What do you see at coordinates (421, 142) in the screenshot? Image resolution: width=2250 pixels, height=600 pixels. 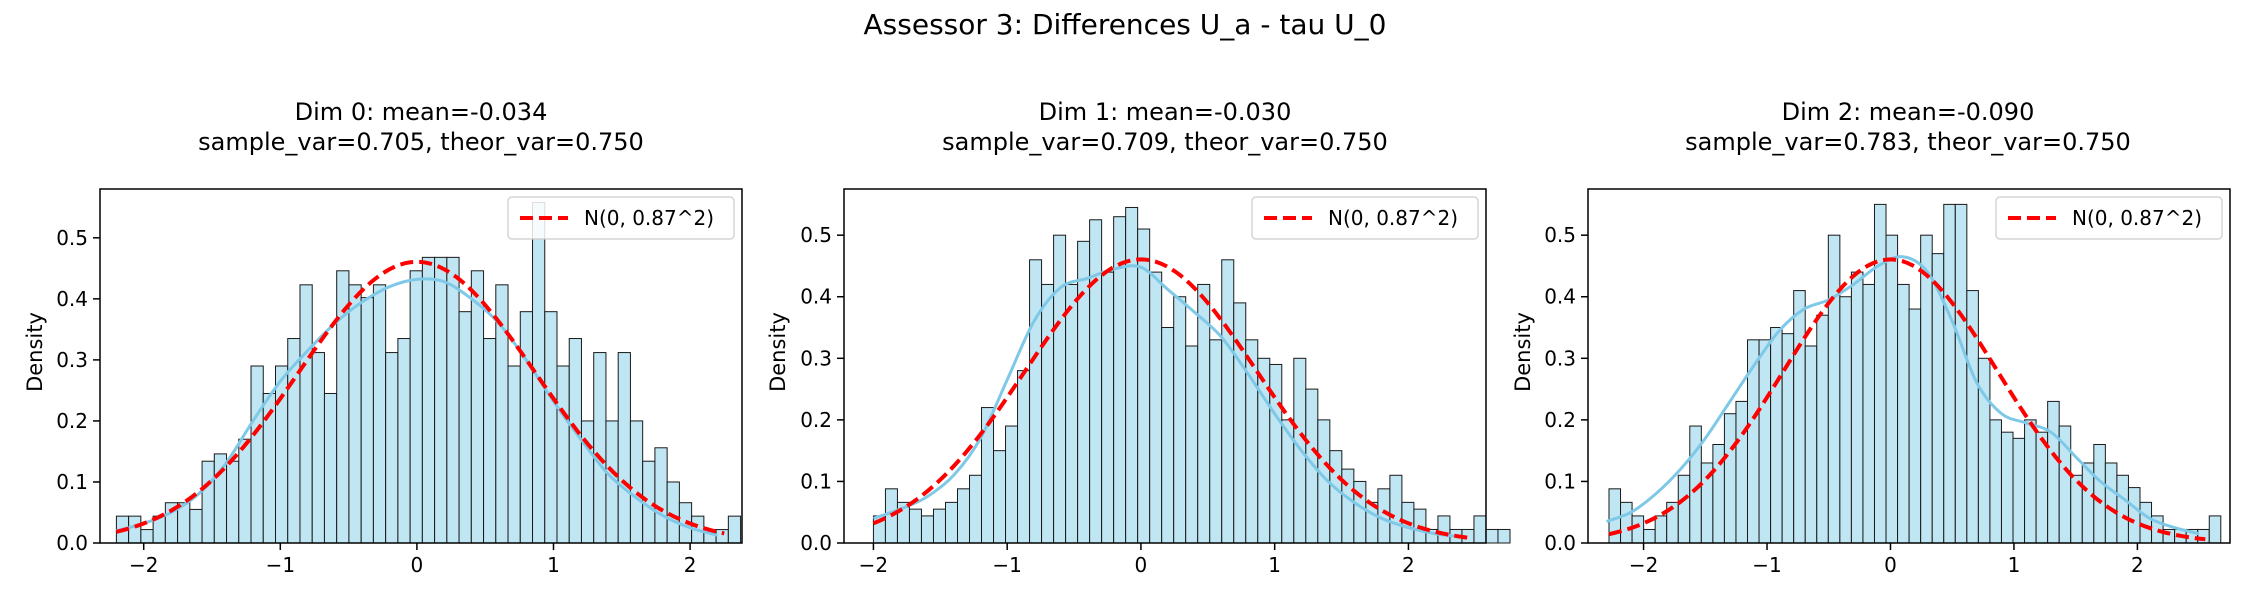 I see `subplot-title-line2: sample_var=0.705, theor_var=0.750` at bounding box center [421, 142].